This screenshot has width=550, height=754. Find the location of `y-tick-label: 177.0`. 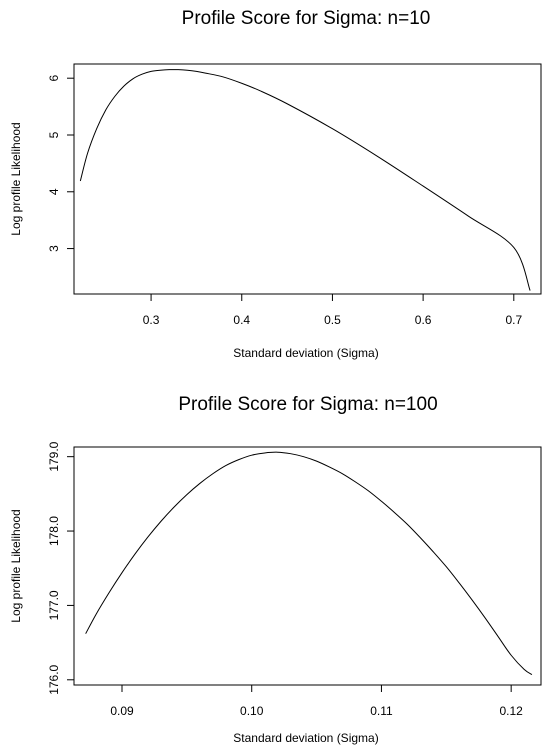

y-tick-label: 177.0 is located at coordinates (54, 605).